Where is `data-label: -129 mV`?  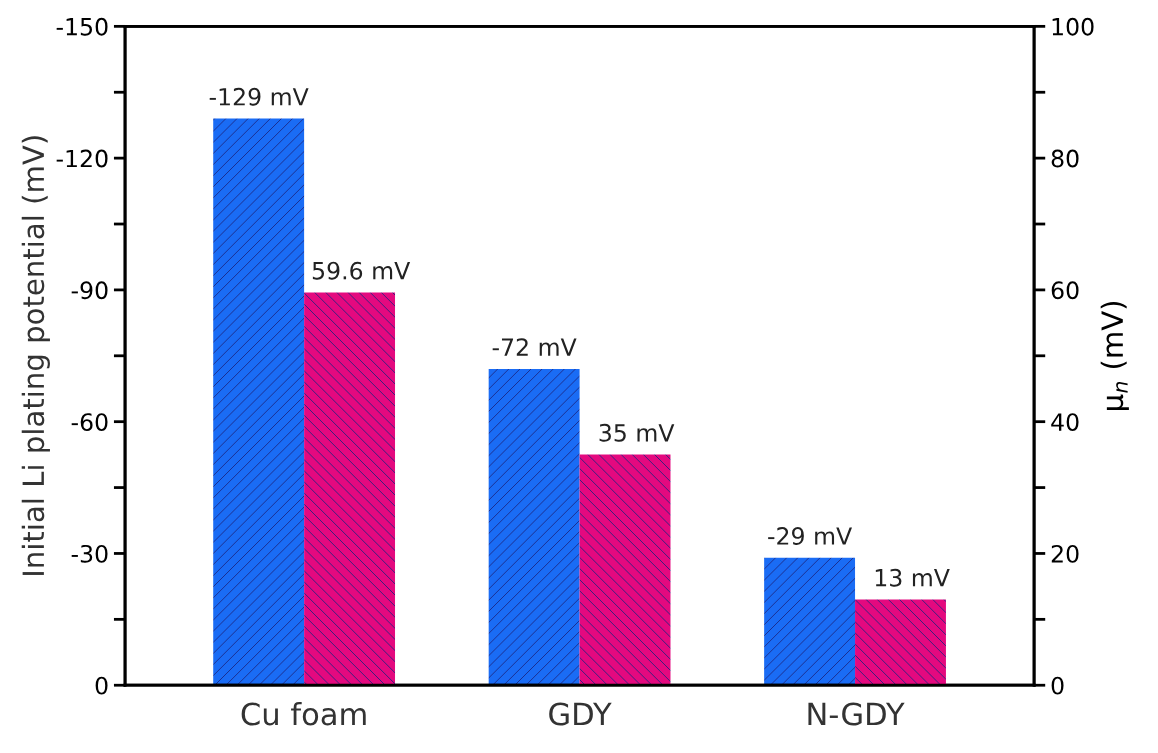 data-label: -129 mV is located at coordinates (259, 96).